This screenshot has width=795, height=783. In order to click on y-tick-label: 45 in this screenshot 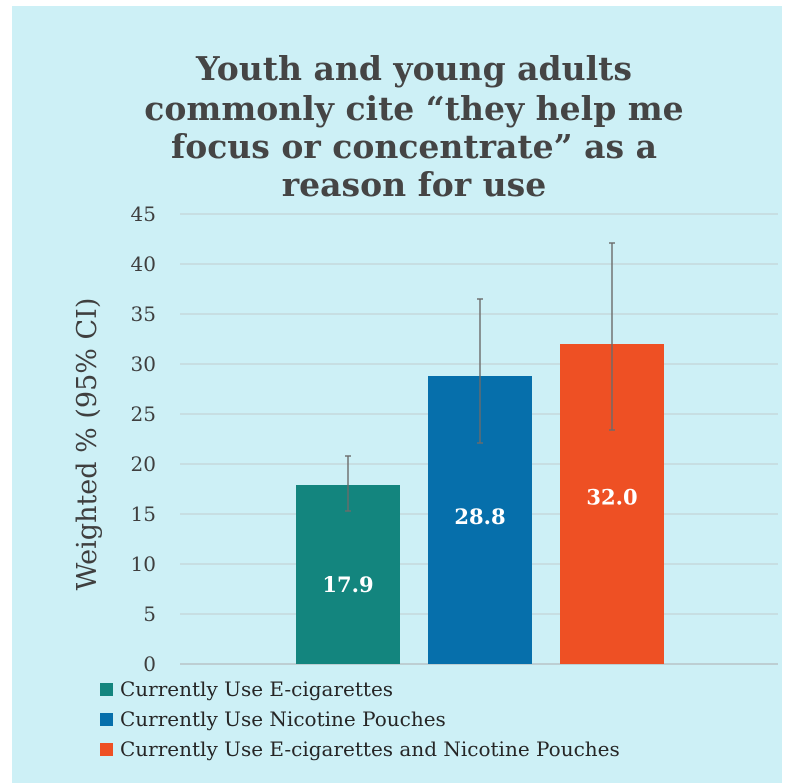, I will do `click(143, 214)`.